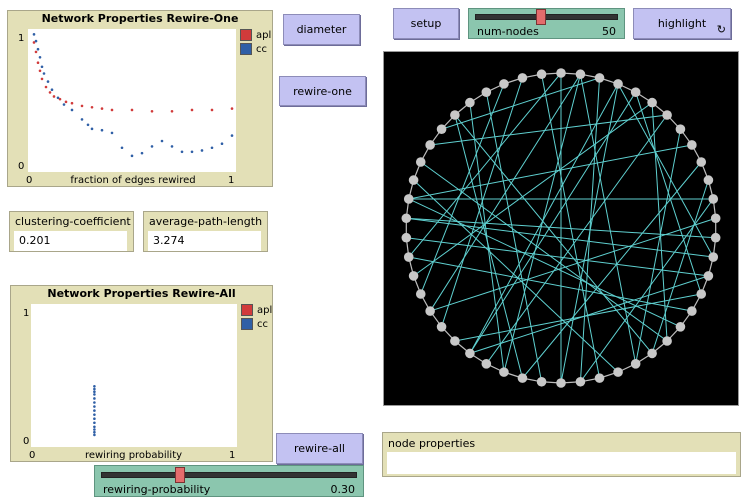  Describe the element at coordinates (432, 443) in the screenshot. I see `output-label: node properties` at that location.